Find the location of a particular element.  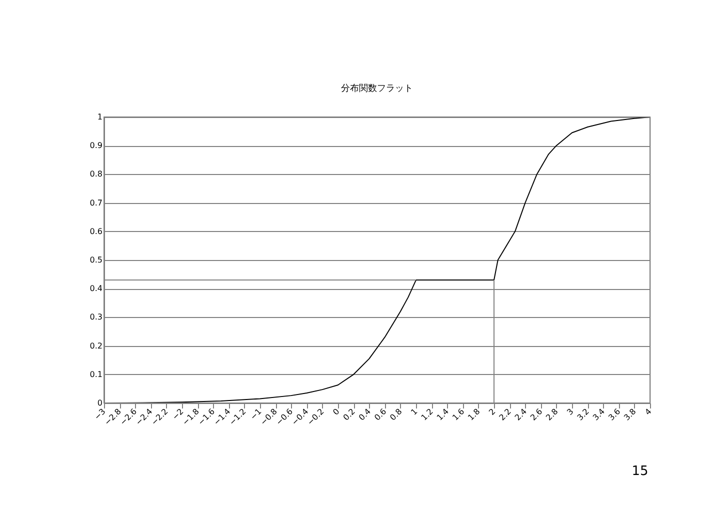

x-tick-label: 3.8 is located at coordinates (630, 414).